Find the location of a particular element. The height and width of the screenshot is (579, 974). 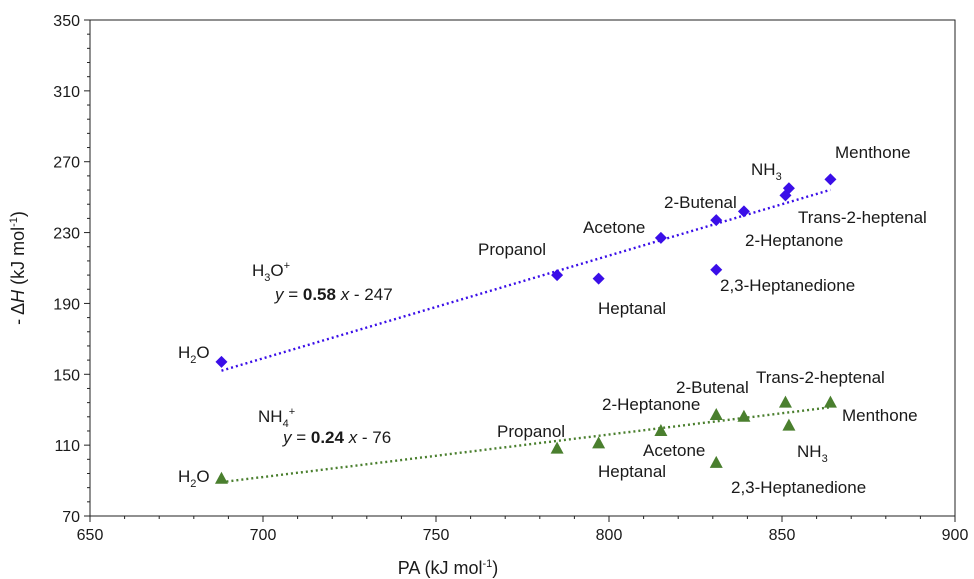

y-axis-title: - ΔH (kJ mol-1) is located at coordinates (18, 268).